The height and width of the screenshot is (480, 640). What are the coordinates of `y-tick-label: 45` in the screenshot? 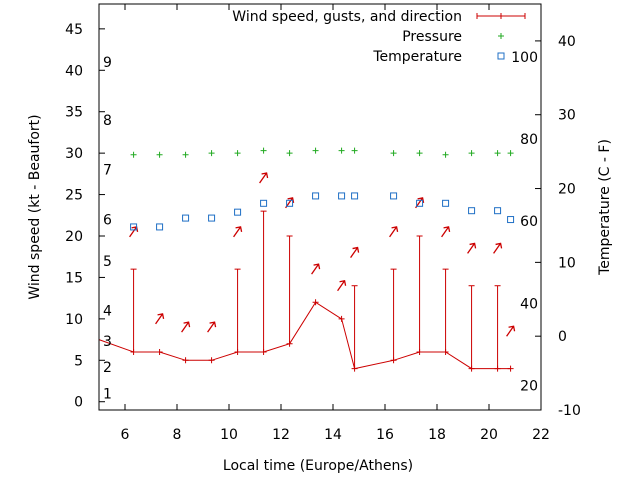 It's located at (74, 30).